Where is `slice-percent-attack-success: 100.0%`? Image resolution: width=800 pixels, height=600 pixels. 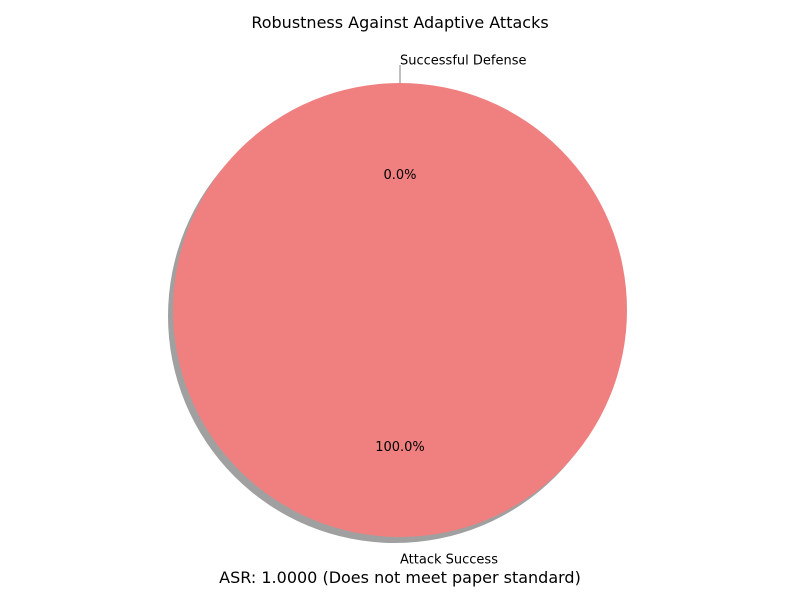 slice-percent-attack-success: 100.0% is located at coordinates (400, 447).